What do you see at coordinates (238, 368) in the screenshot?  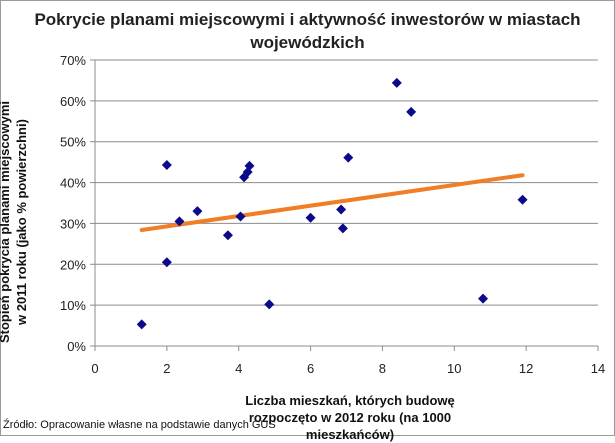 I see `x-tick-label: 4` at bounding box center [238, 368].